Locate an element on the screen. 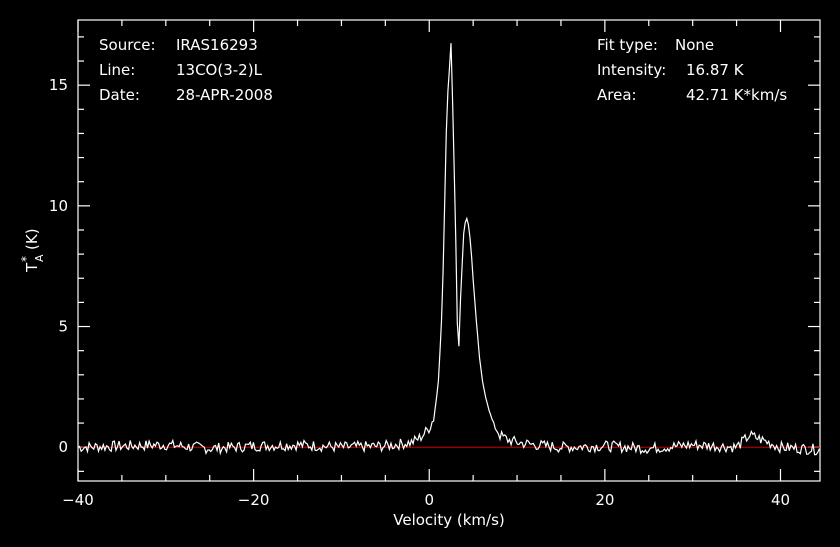 This screenshot has width=840, height=547. y-tick-label: 0 is located at coordinates (63, 447).